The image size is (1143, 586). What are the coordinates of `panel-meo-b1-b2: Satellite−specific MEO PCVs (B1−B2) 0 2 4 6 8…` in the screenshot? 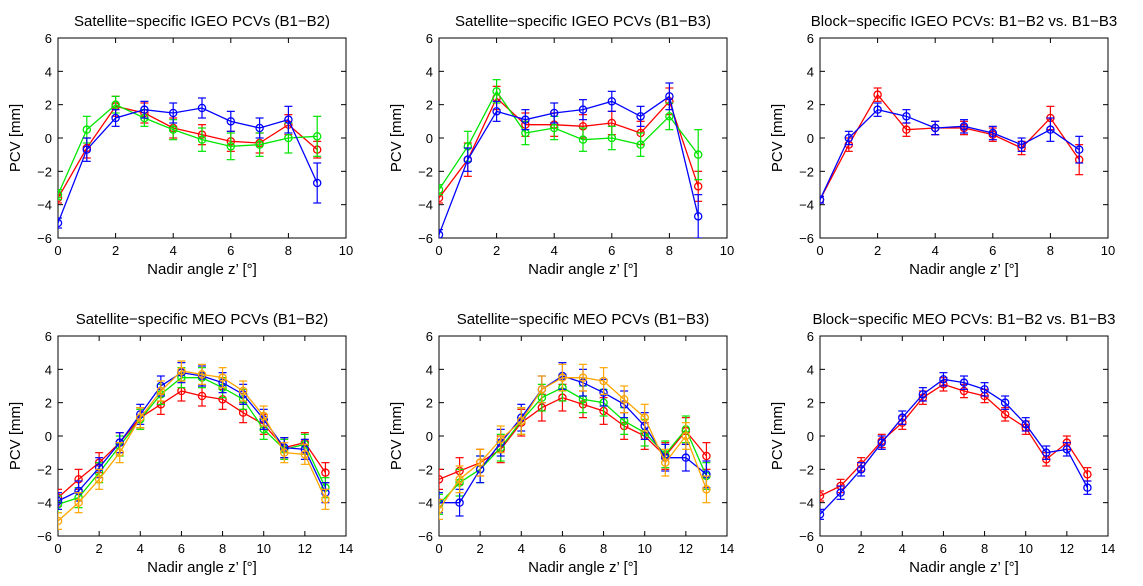 It's located at (180, 443).